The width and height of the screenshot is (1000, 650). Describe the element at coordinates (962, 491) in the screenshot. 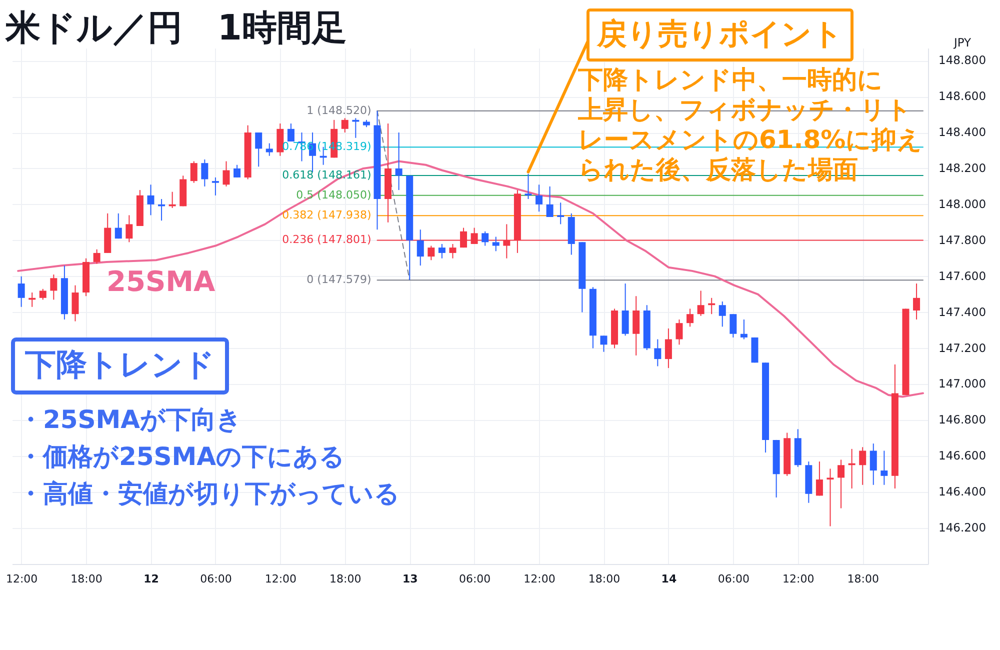

I see `y-tick-label: 146.400` at that location.